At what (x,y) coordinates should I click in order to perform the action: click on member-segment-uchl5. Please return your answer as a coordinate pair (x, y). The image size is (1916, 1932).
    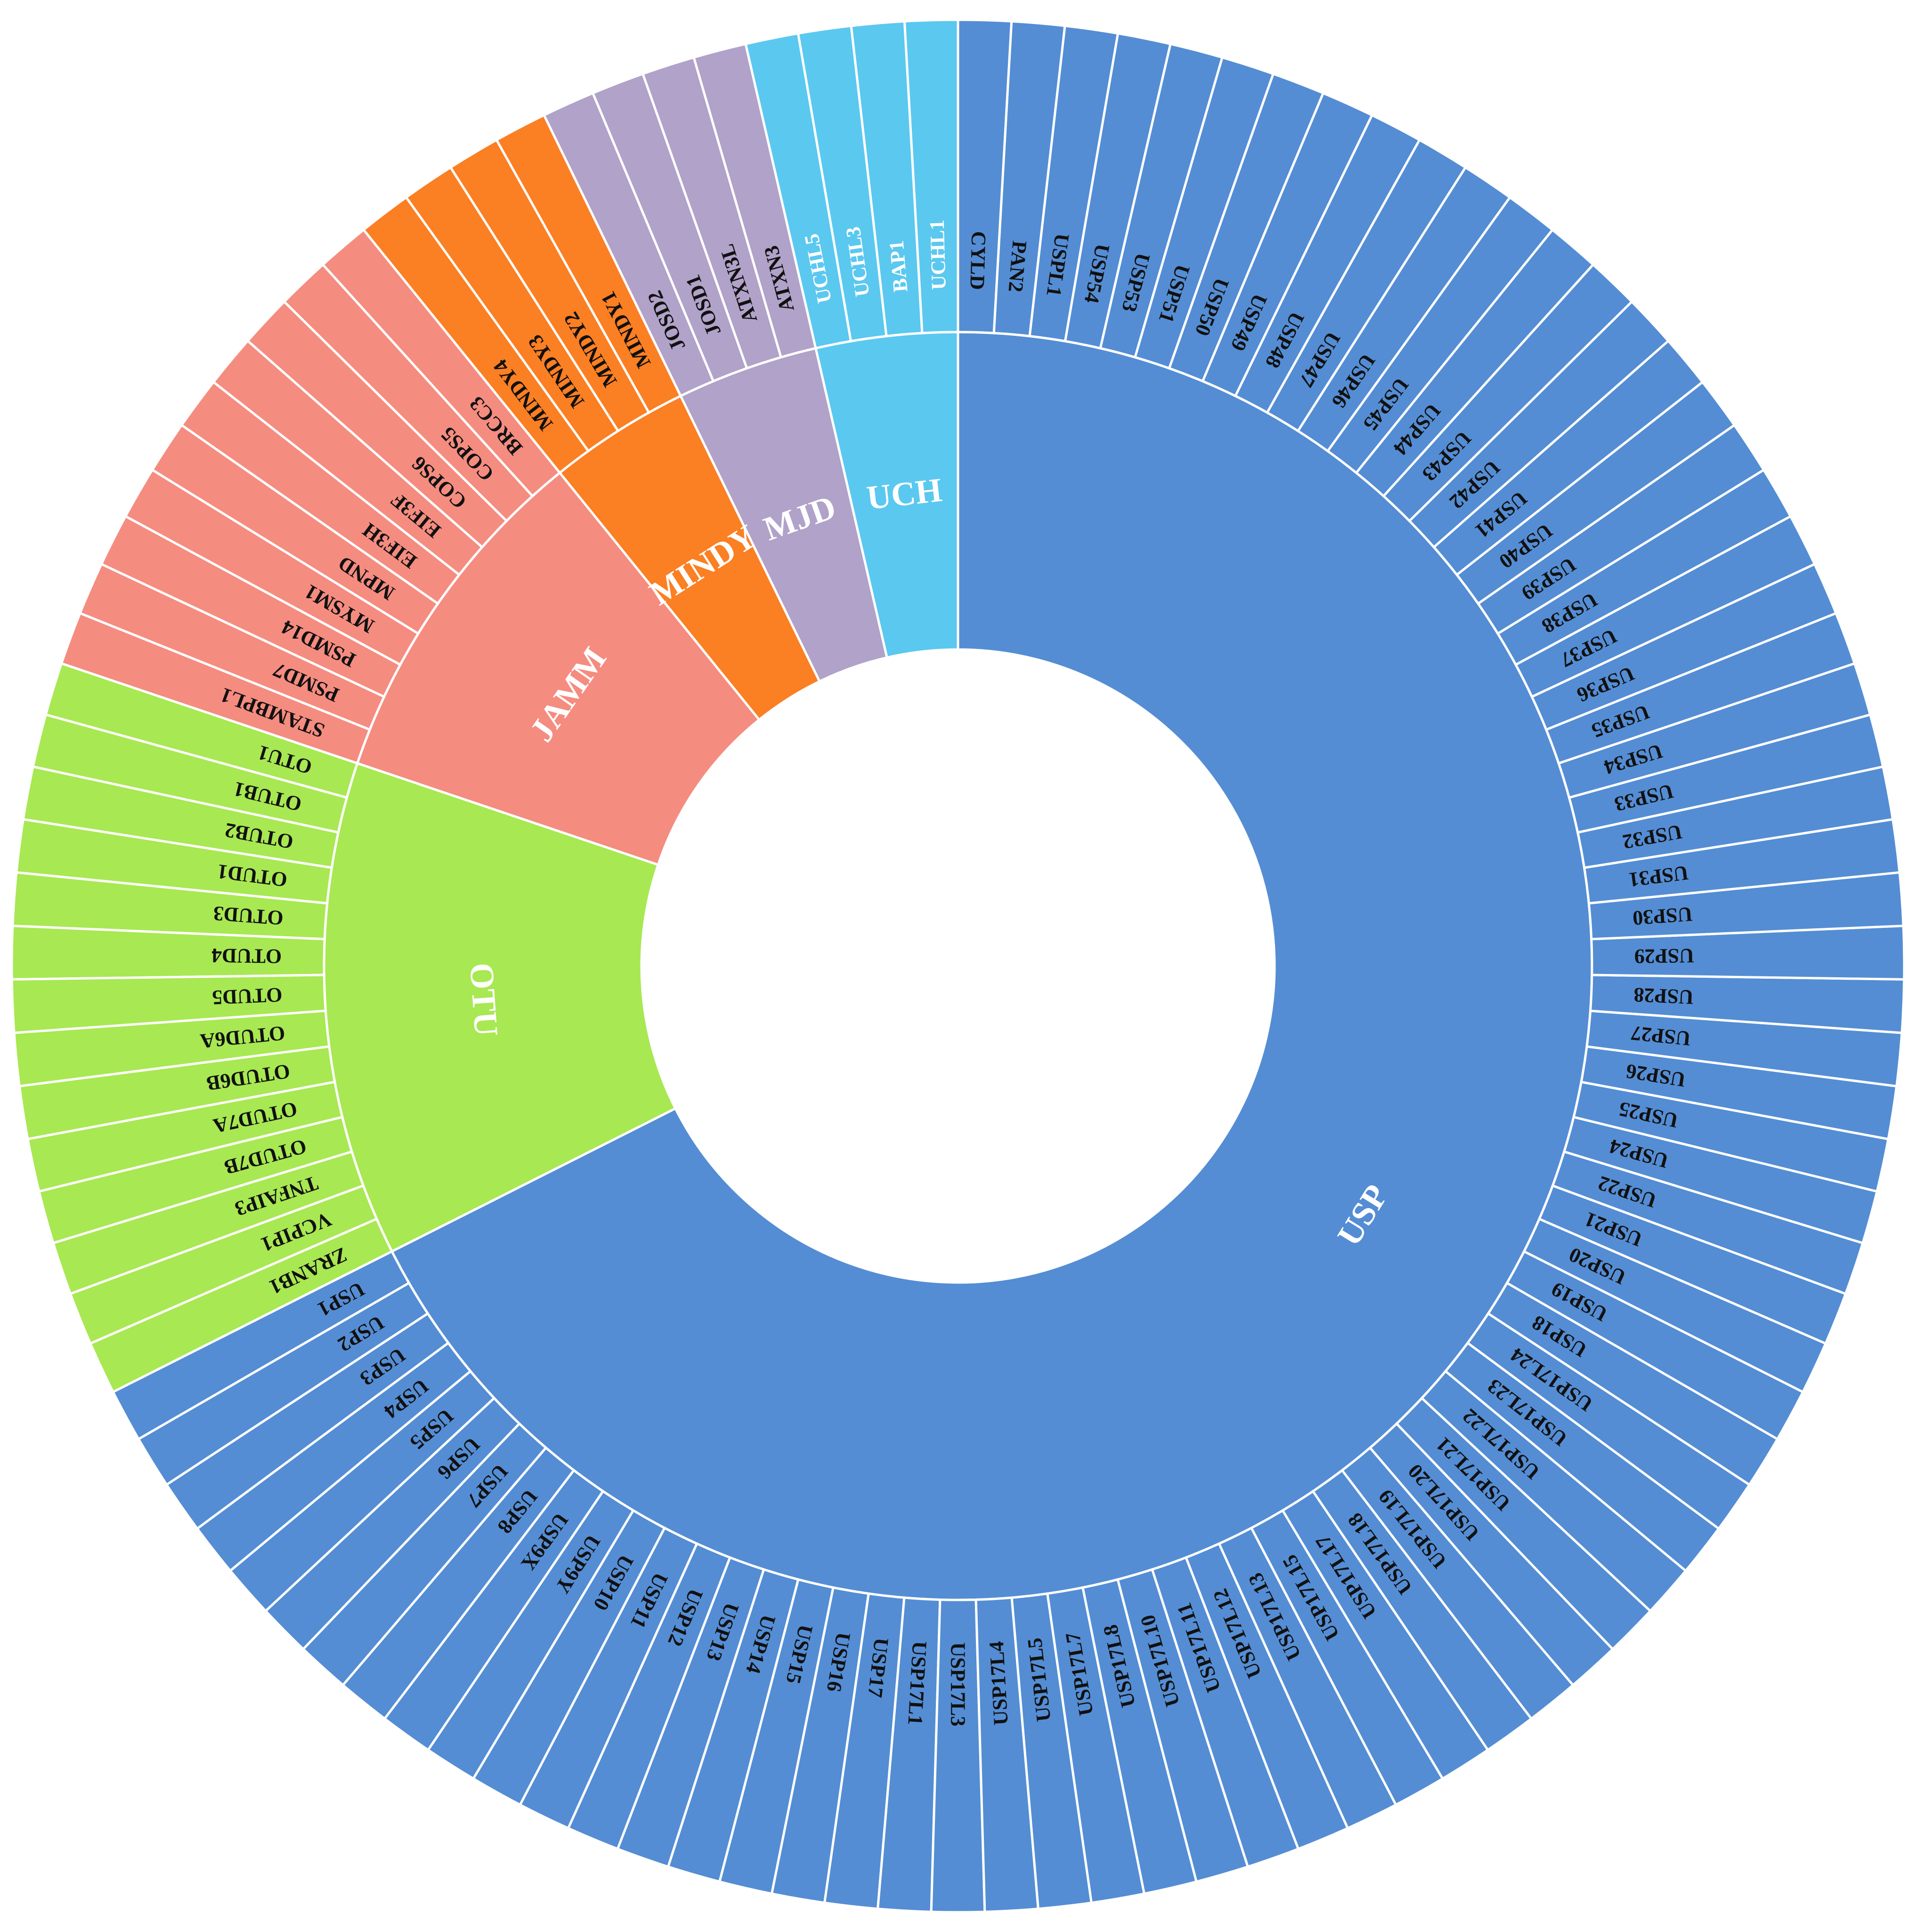
    Looking at the image, I should click on (798, 191).